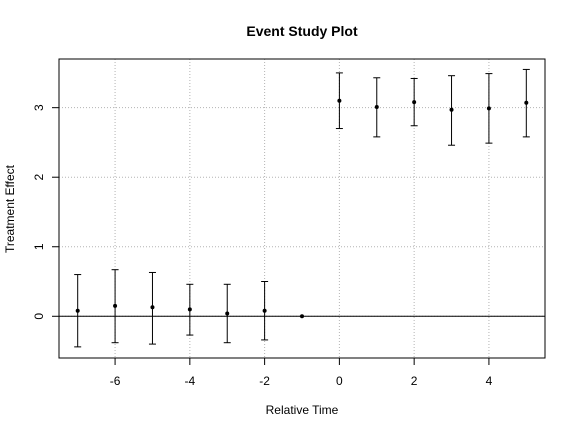 The image size is (576, 432). Describe the element at coordinates (339, 381) in the screenshot. I see `x-tick-label: 0` at that location.